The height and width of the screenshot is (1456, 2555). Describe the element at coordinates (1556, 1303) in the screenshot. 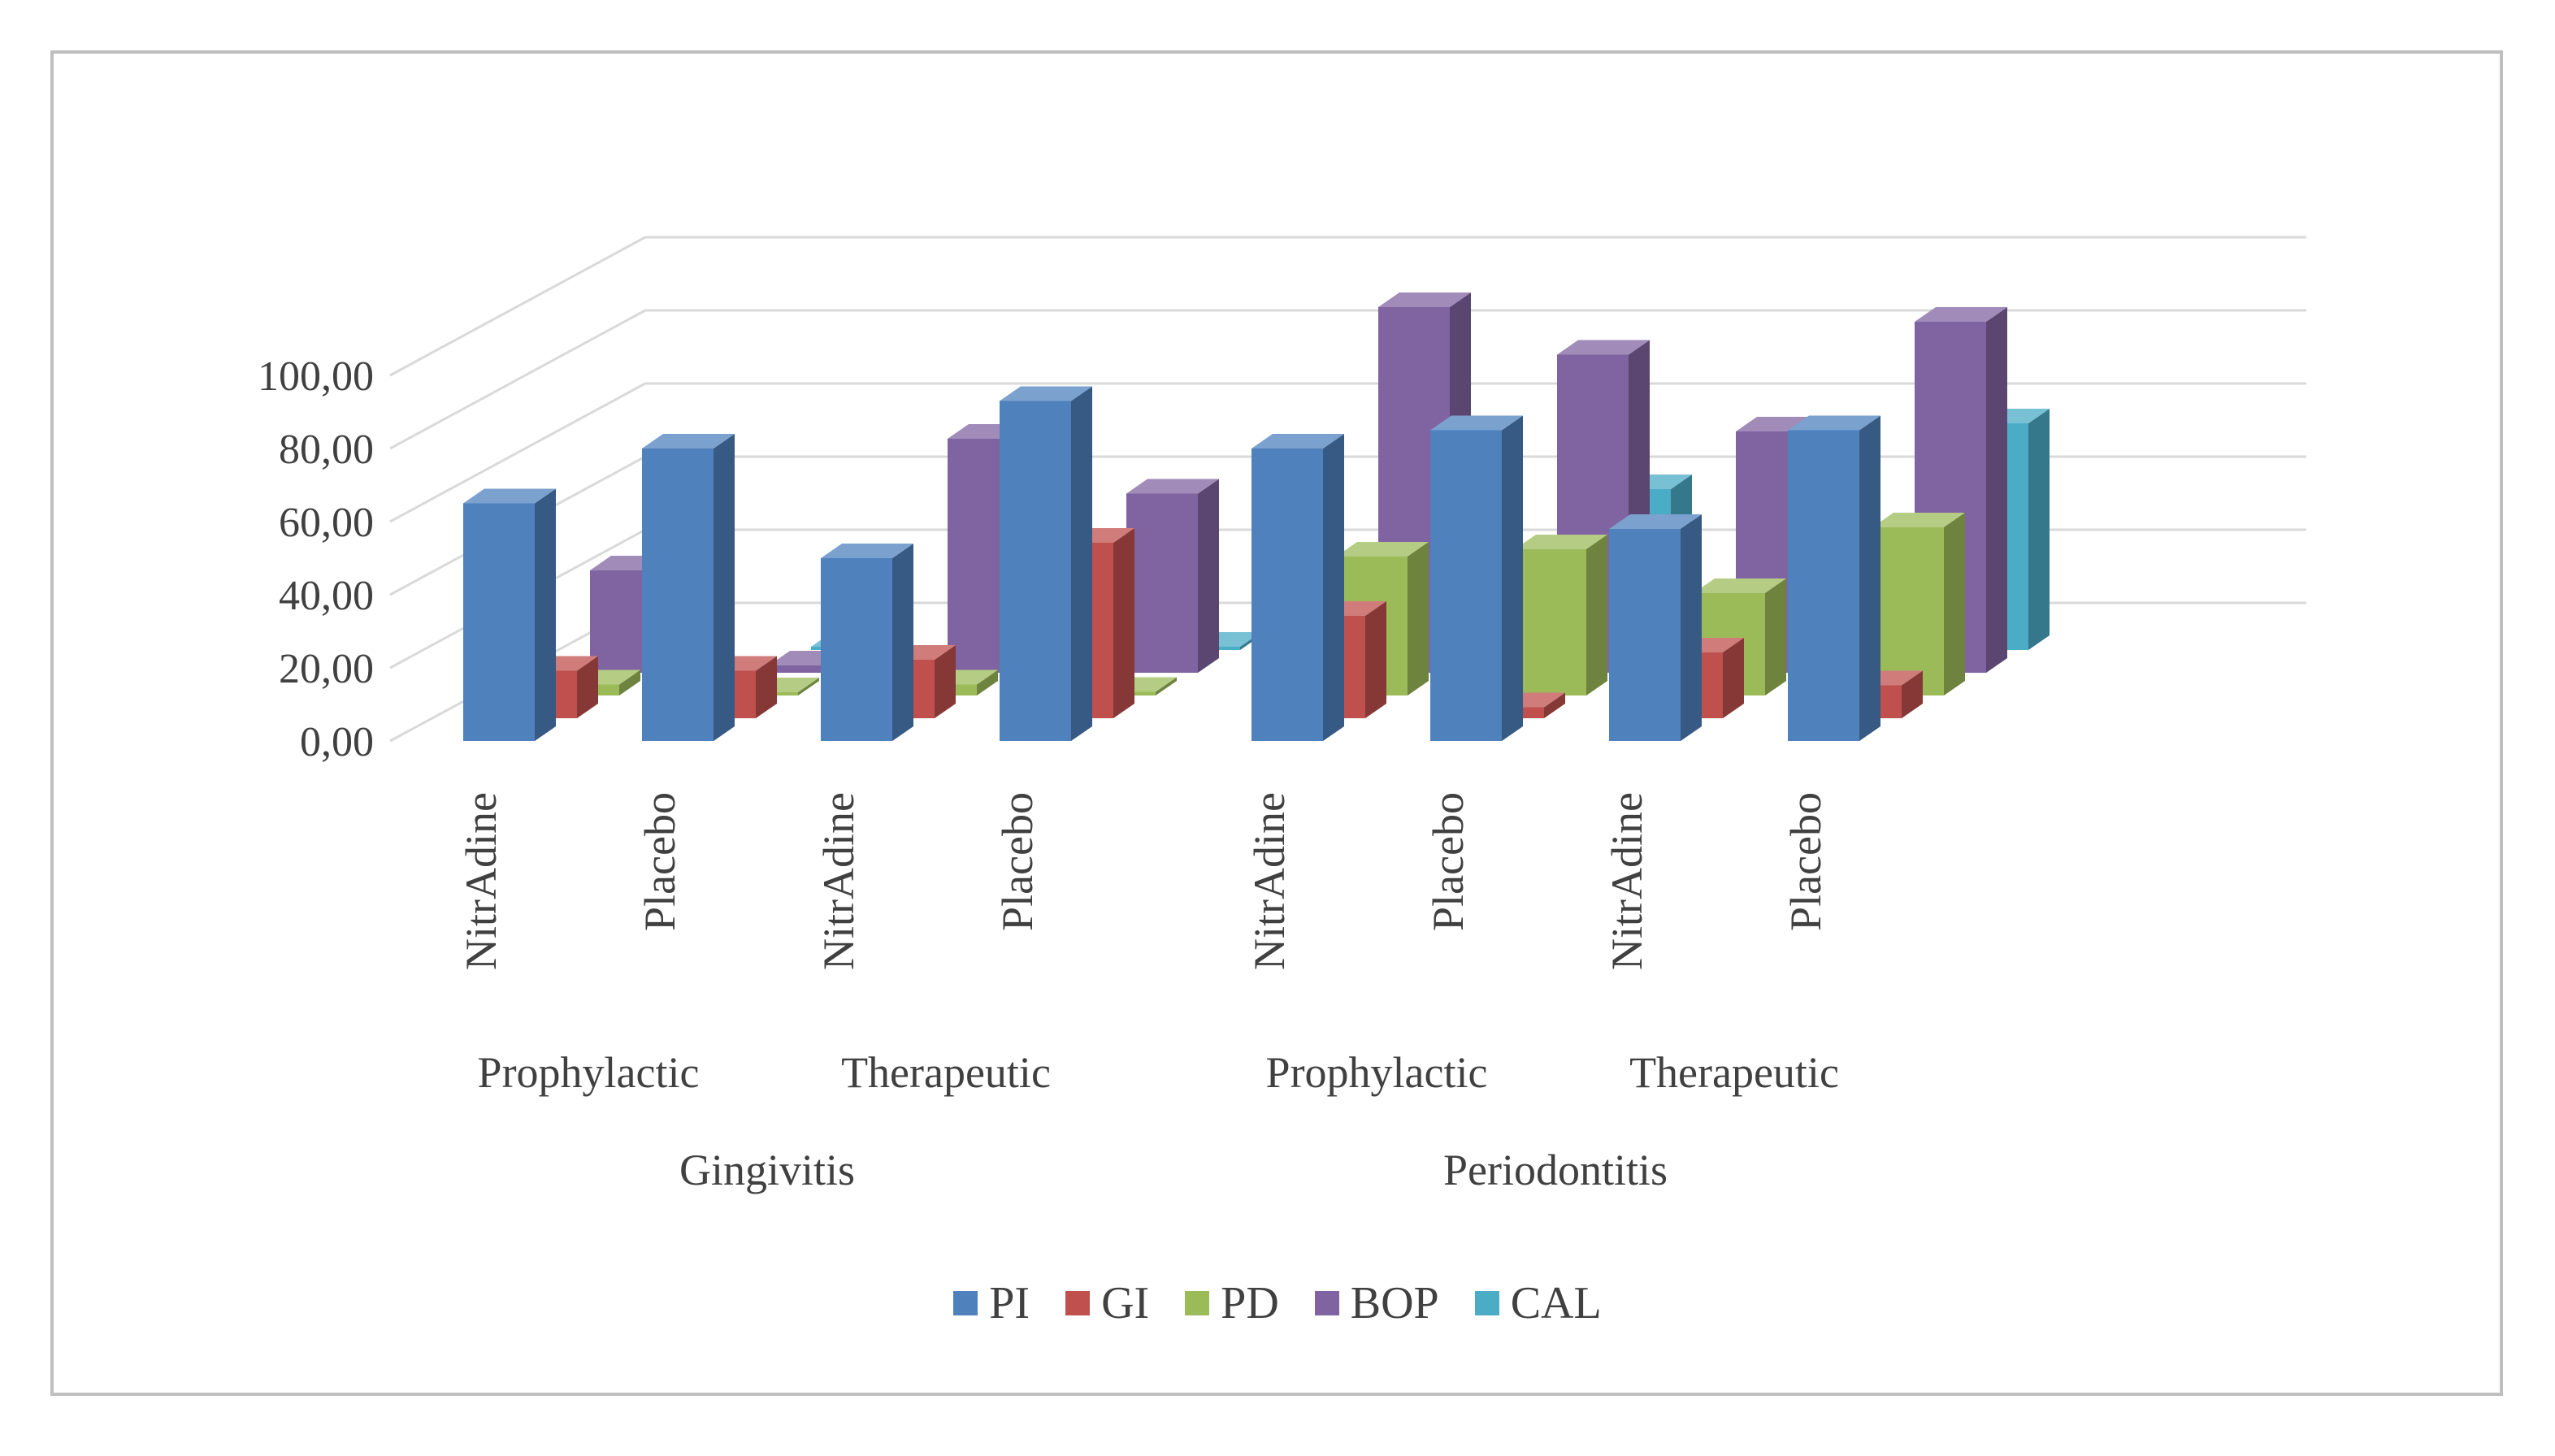

I see `legend-label: CAL` at that location.